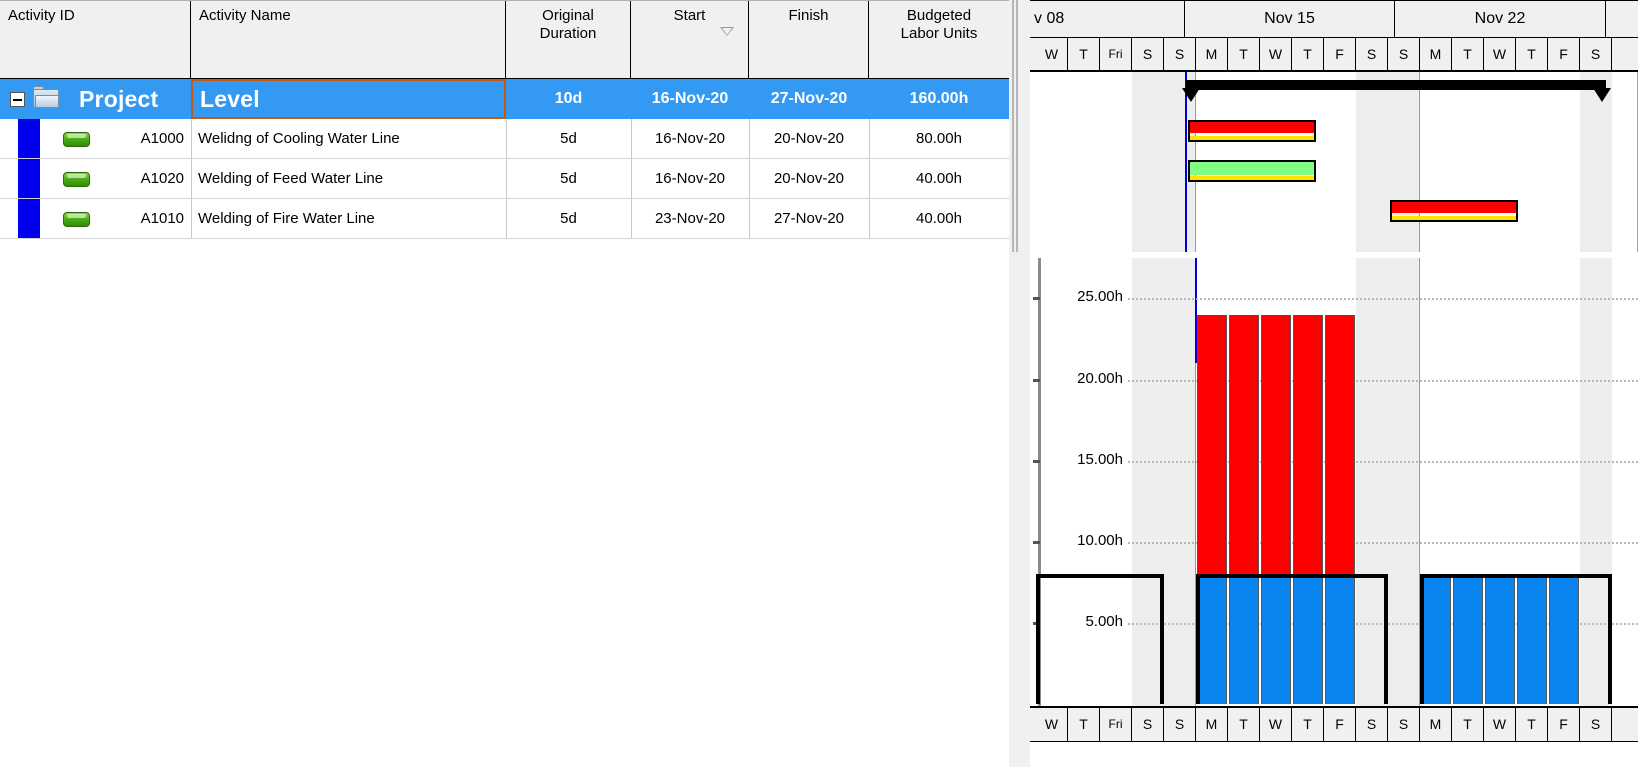 The height and width of the screenshot is (767, 1638). I want to click on gantt-bar-a1010, so click(1454, 211).